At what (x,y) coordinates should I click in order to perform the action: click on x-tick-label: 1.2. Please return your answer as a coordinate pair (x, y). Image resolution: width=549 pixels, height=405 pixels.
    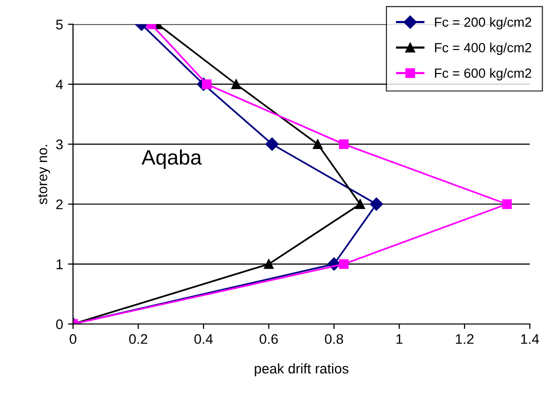
    Looking at the image, I should click on (465, 339).